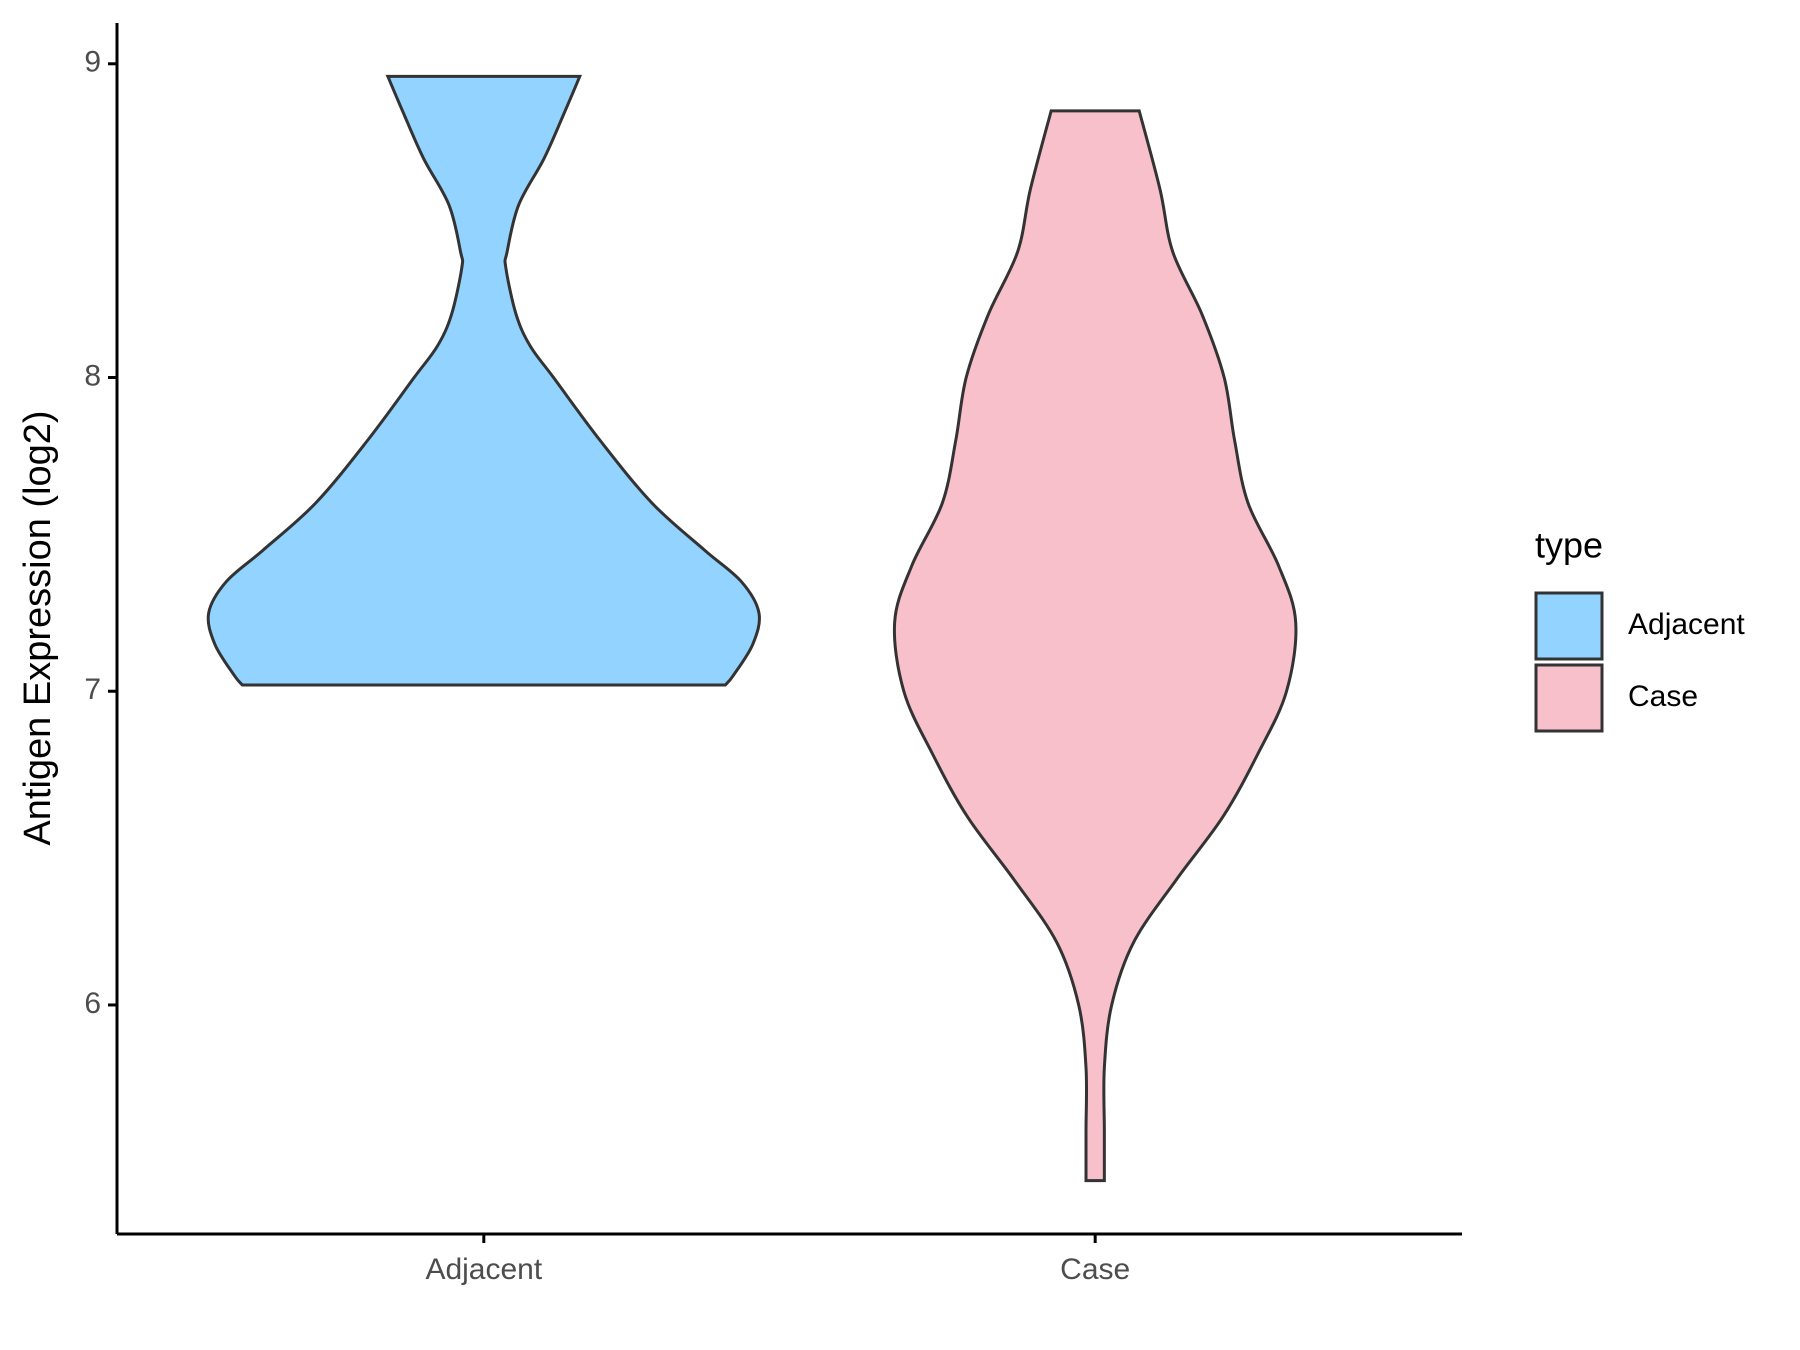  Describe the element at coordinates (1686, 624) in the screenshot. I see `legend-label: Adjacent` at that location.